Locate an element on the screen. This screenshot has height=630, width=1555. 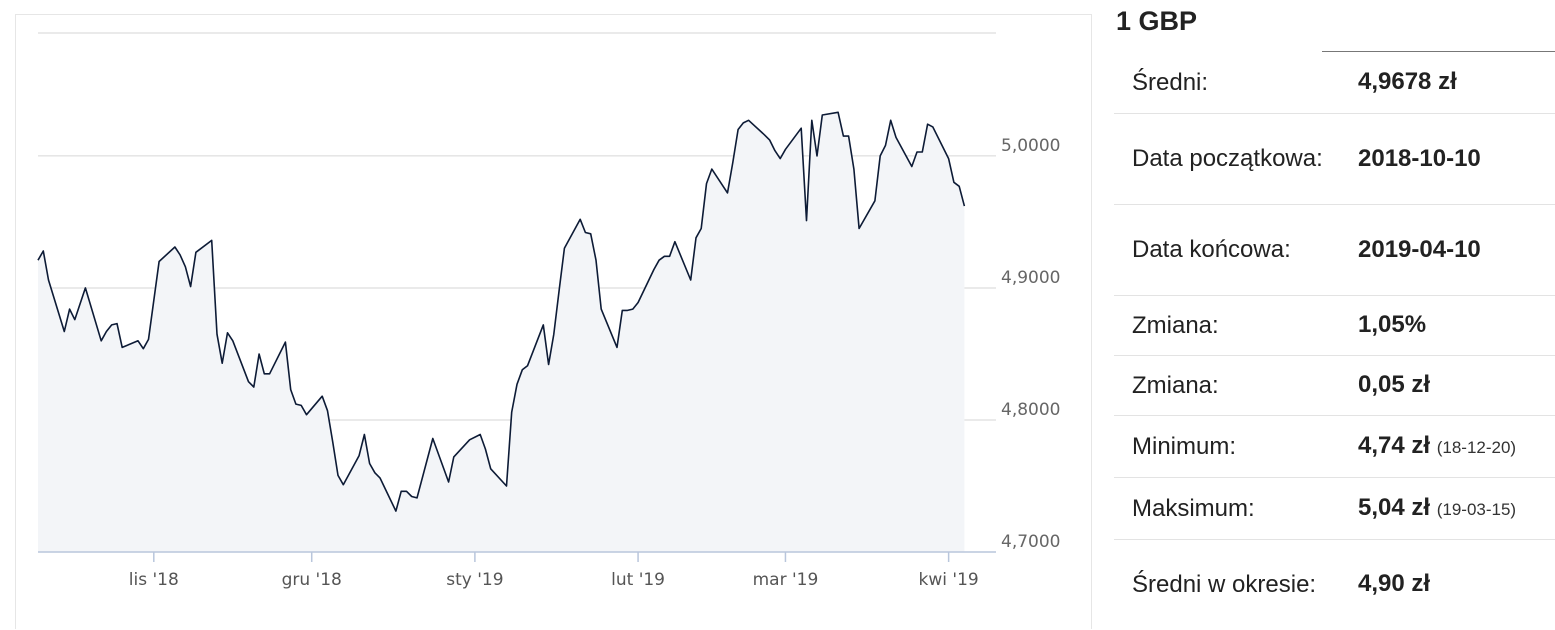
y-axis-labels: 4,7000 4,8000 4,9000 5,0000 is located at coordinates (1030, 344).